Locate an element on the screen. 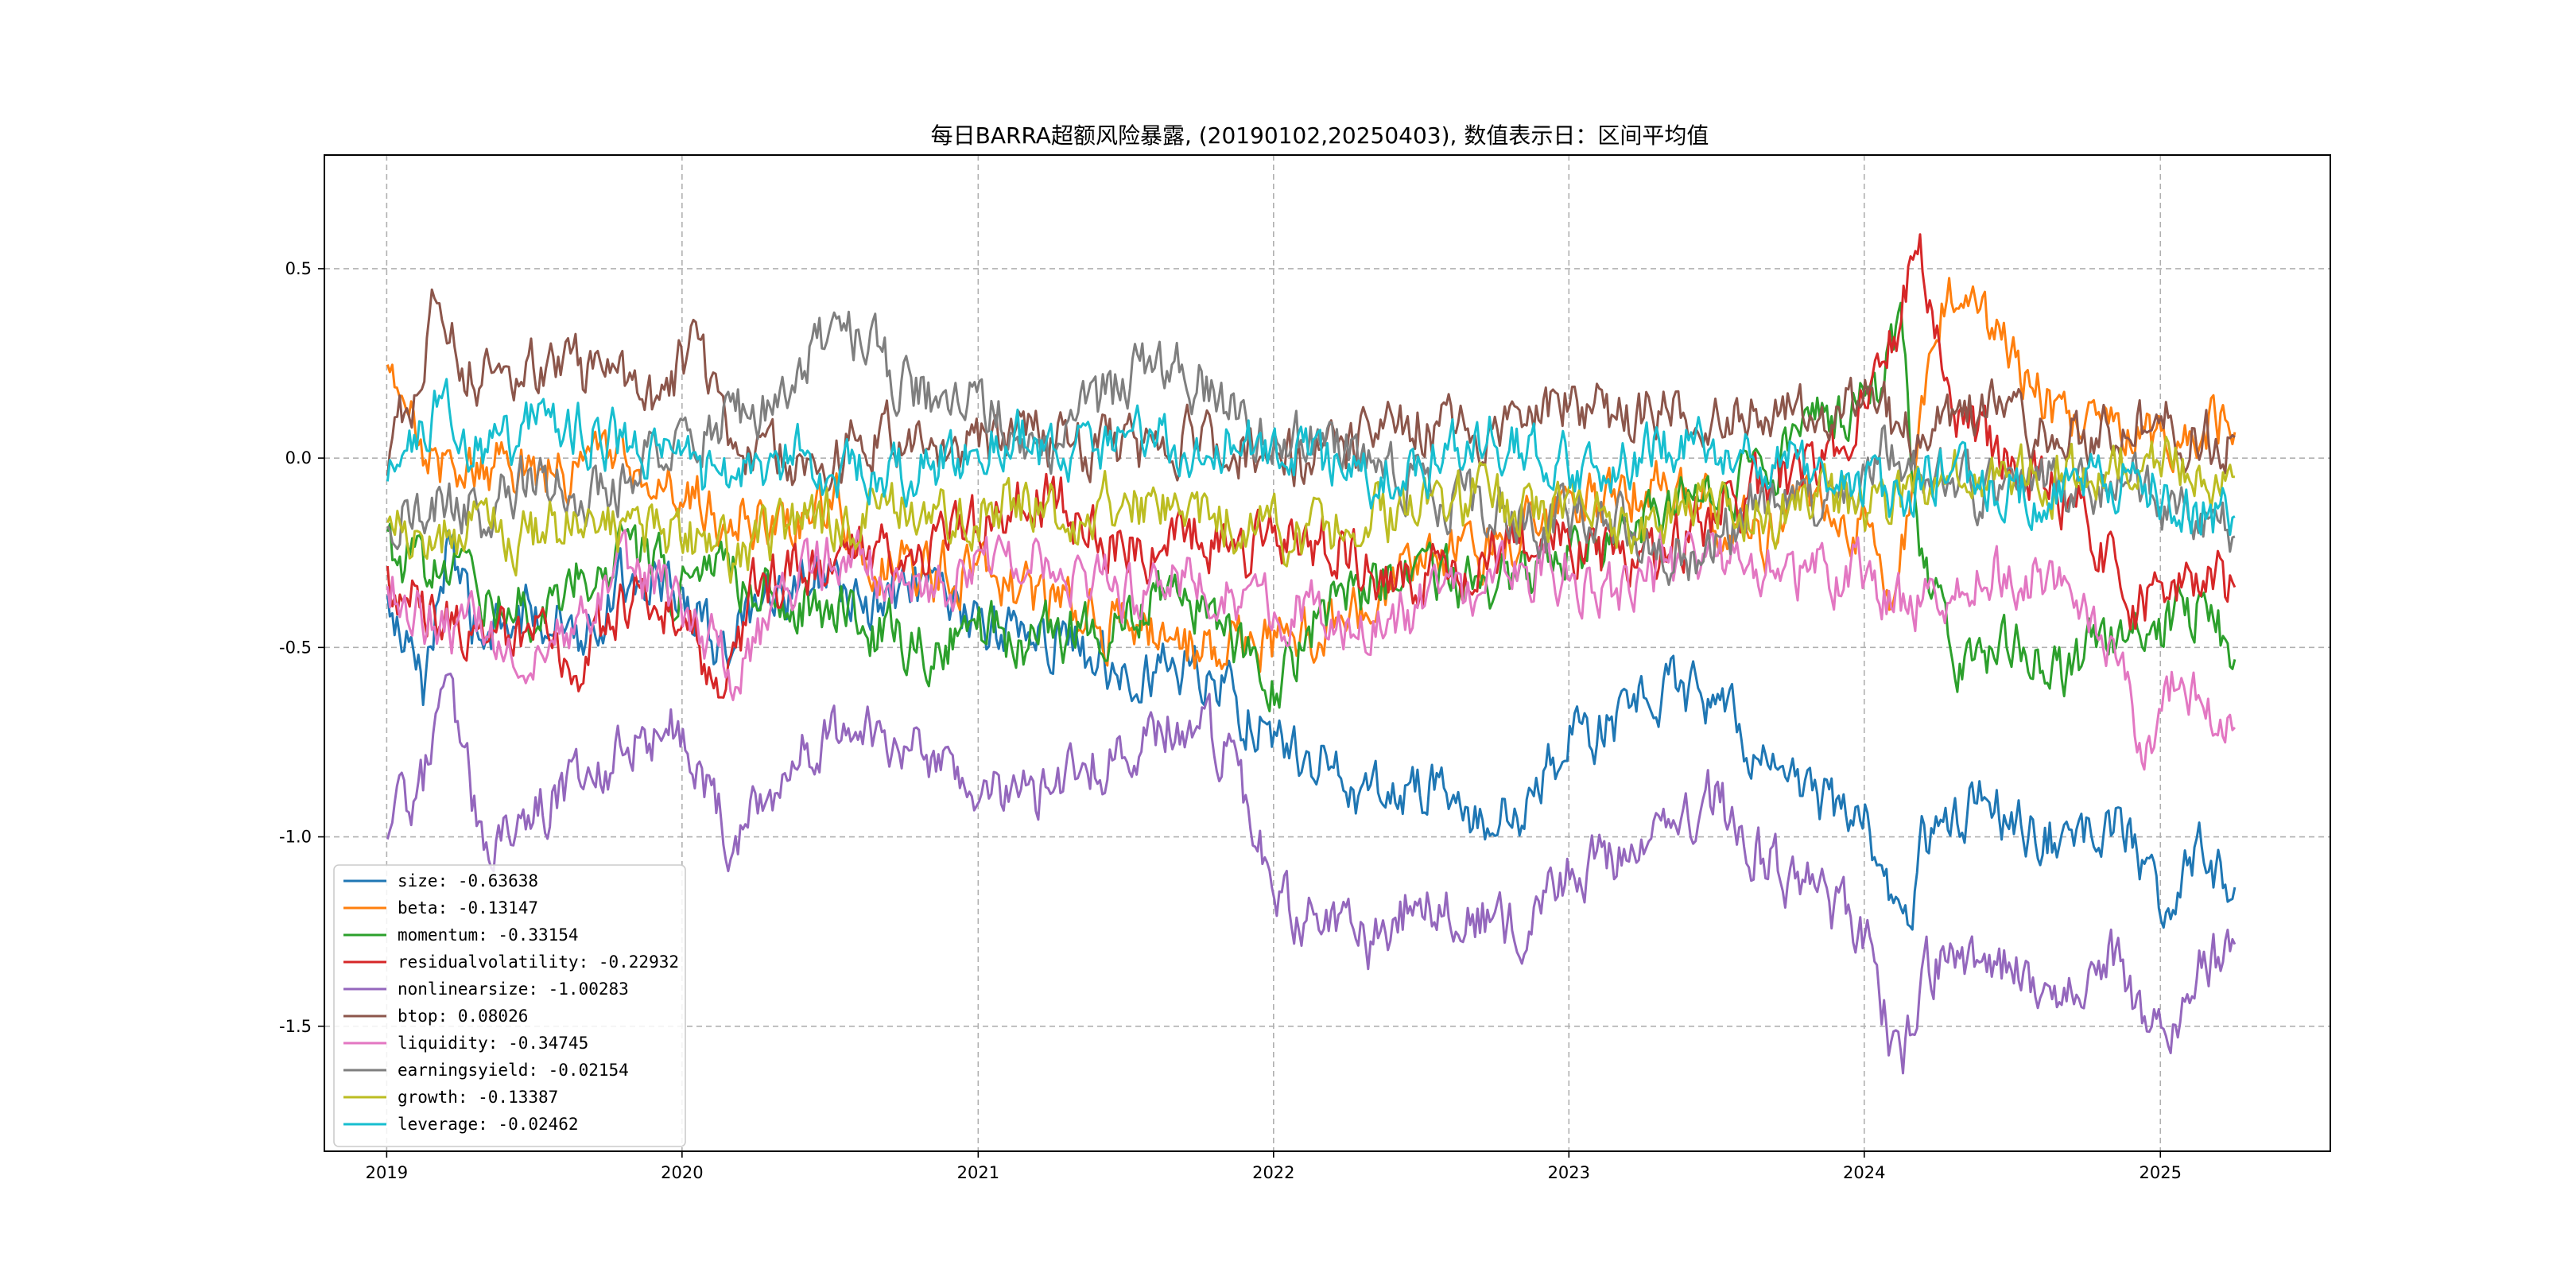  x-tick-label: 2024 is located at coordinates (1864, 1172).